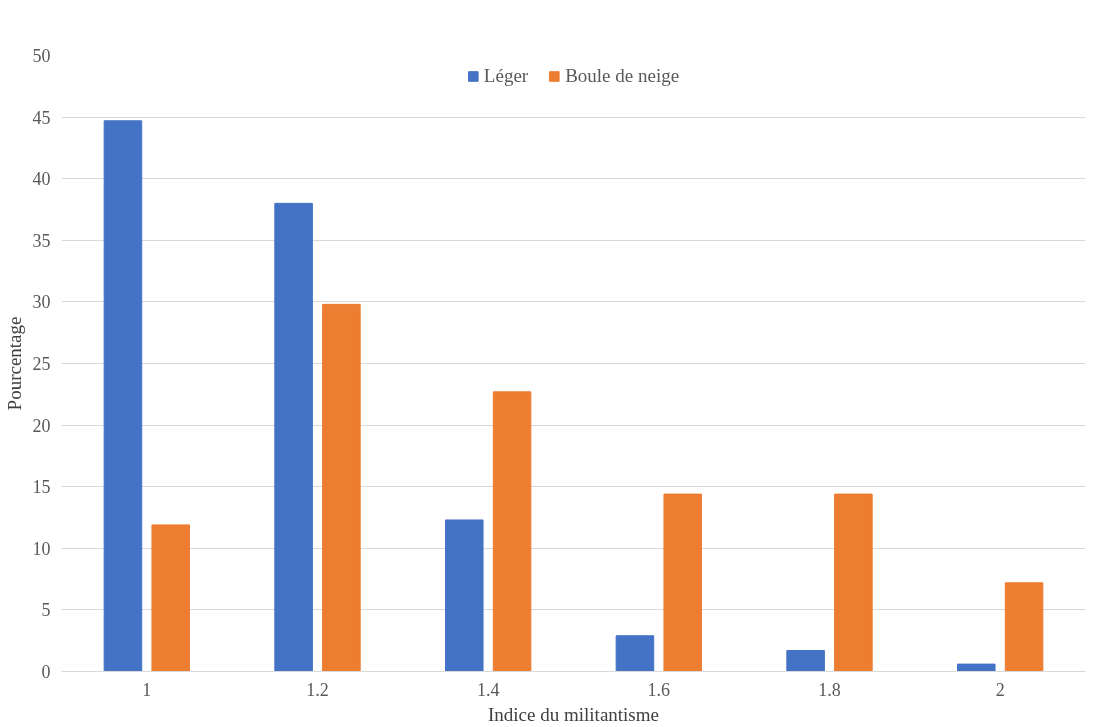 Image resolution: width=1100 pixels, height=727 pixels. Describe the element at coordinates (41, 425) in the screenshot. I see `y-tick-label: 20` at that location.